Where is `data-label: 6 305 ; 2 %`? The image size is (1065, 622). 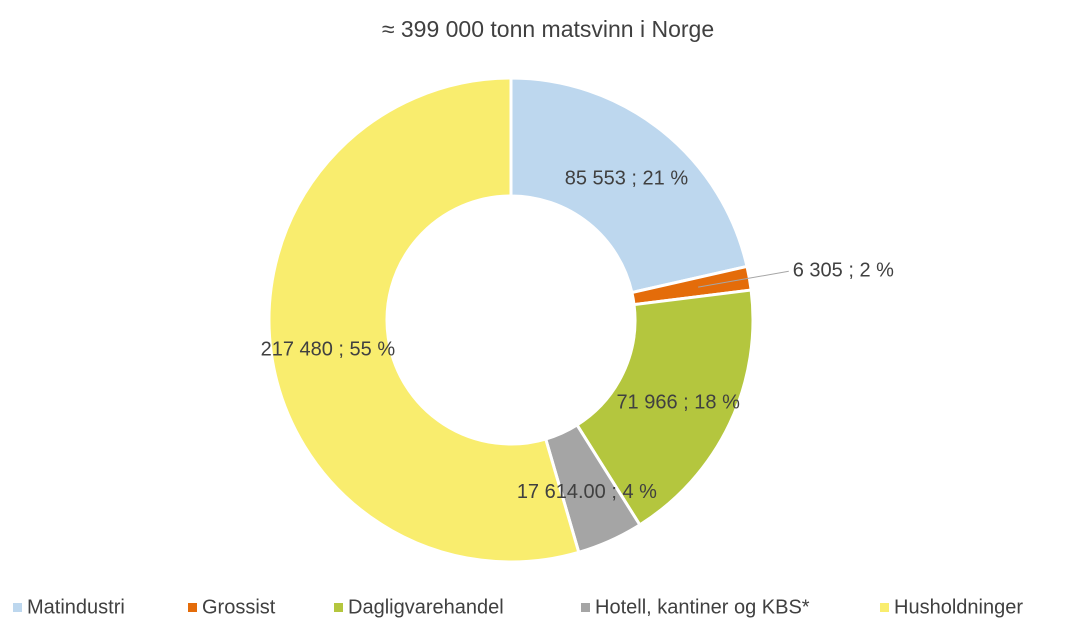
data-label: 6 305 ; 2 % is located at coordinates (843, 271).